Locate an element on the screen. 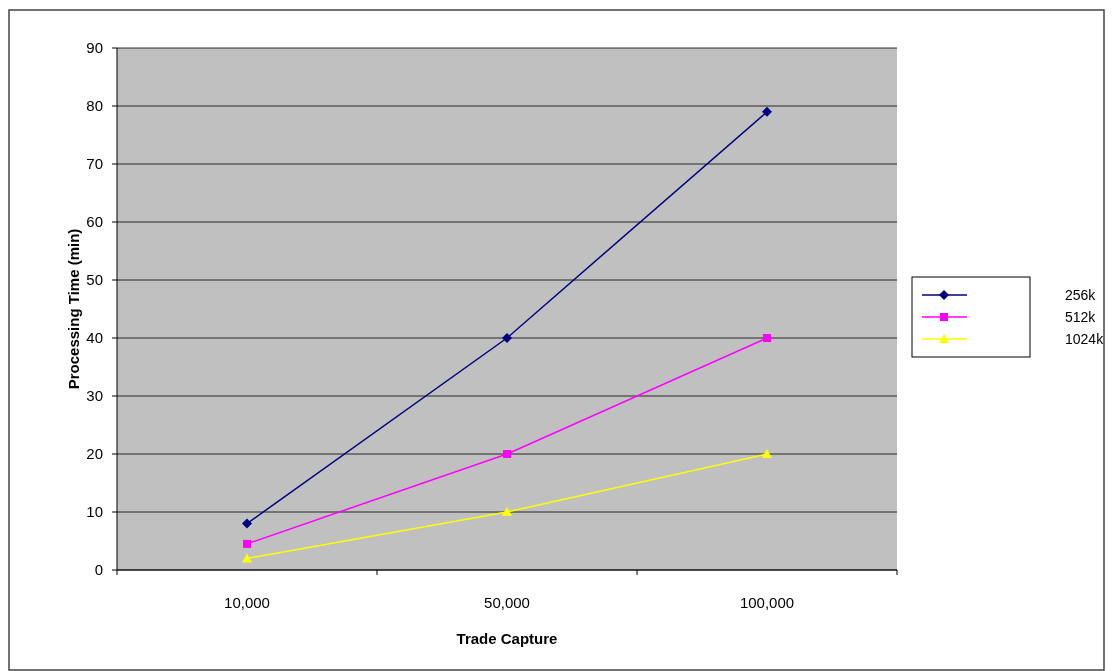 This screenshot has width=1113, height=671. y-tick-label: 50 is located at coordinates (94, 280).